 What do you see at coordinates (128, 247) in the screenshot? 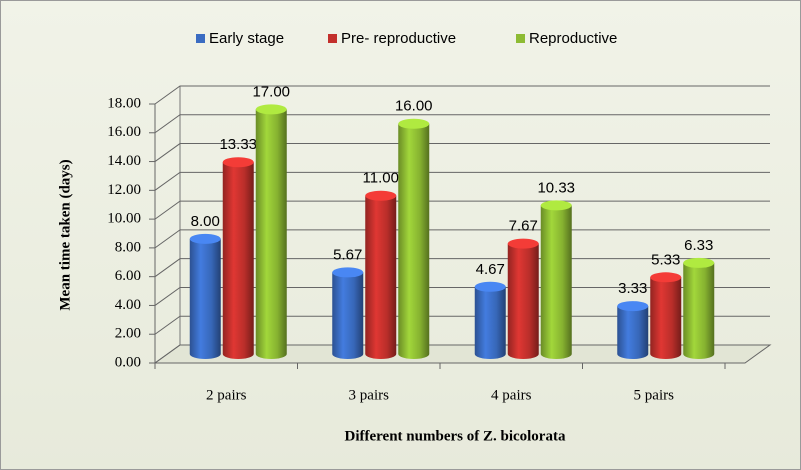
I see `y-tick-label: 8.00` at bounding box center [128, 247].